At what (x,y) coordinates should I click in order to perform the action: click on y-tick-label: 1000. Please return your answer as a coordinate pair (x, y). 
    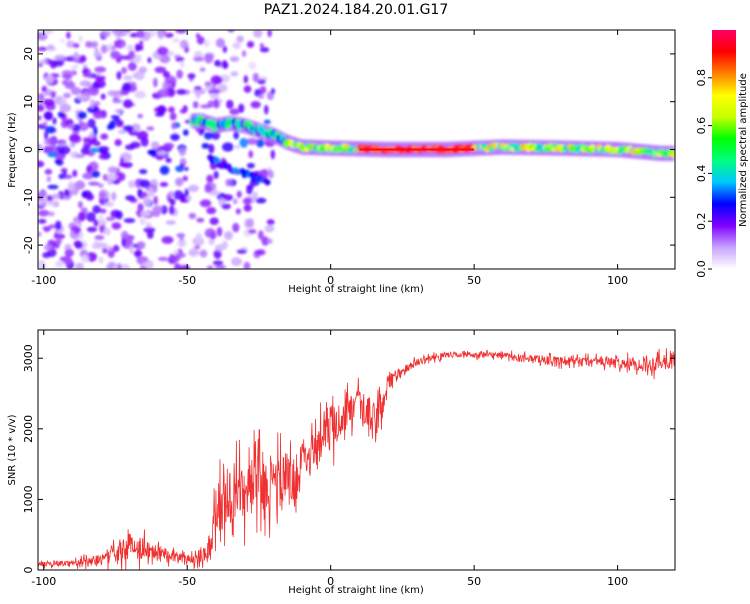
    Looking at the image, I should click on (28, 499).